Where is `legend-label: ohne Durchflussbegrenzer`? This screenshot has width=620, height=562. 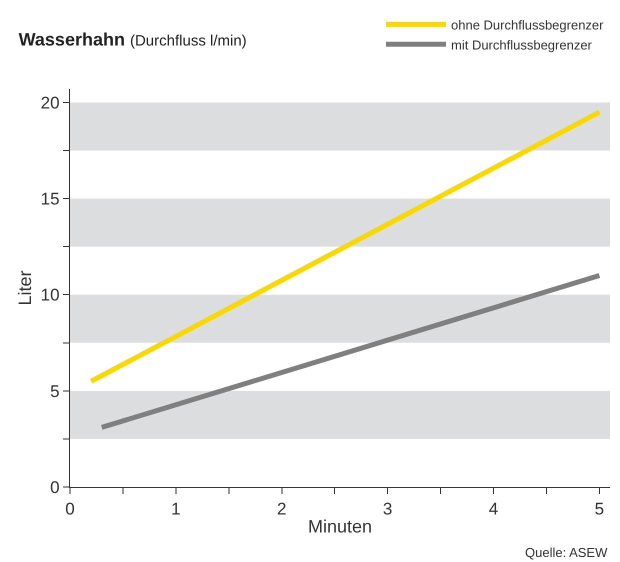 legend-label: ohne Durchflussbegrenzer is located at coordinates (527, 24).